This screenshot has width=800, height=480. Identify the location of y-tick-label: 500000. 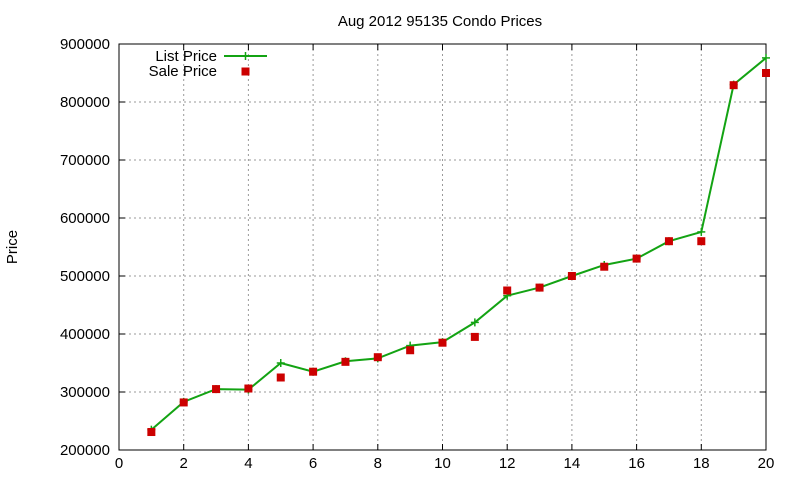
(85, 276).